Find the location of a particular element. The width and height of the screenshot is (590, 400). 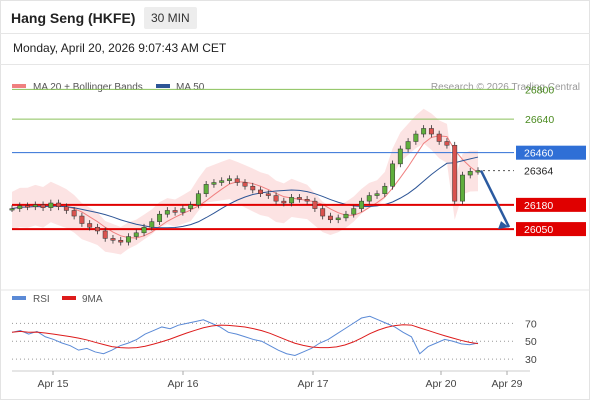

header-divider is located at coordinates (295, 33).